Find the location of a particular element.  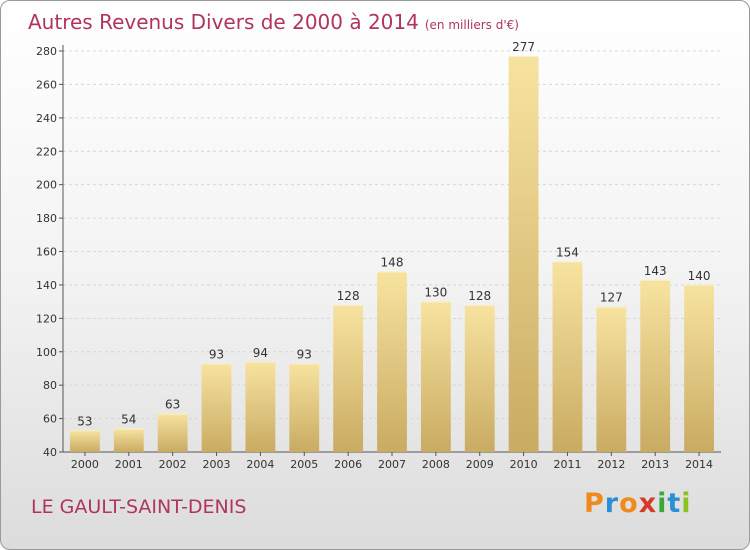

y-tick-label: 240 is located at coordinates (46, 118).